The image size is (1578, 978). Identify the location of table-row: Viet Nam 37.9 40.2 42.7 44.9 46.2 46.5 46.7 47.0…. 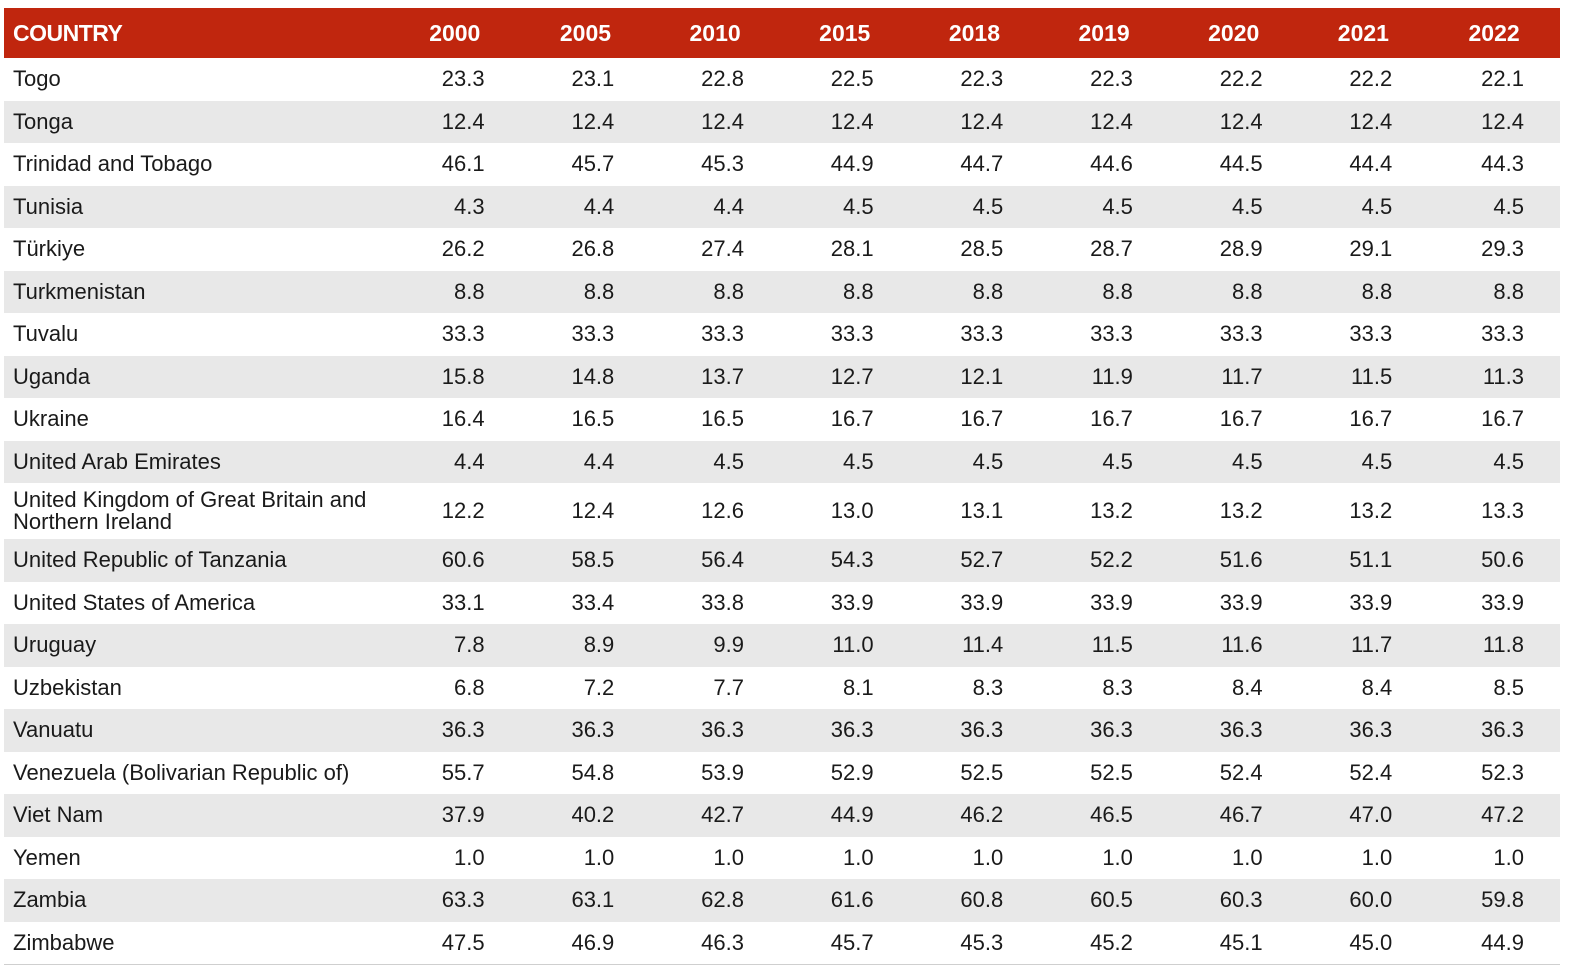
(782, 815).